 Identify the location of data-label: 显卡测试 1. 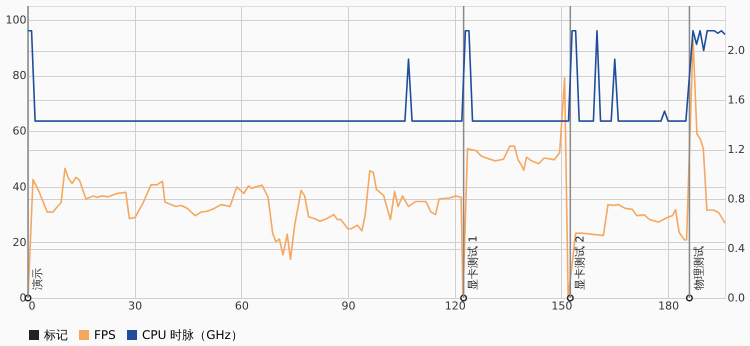
(473, 263).